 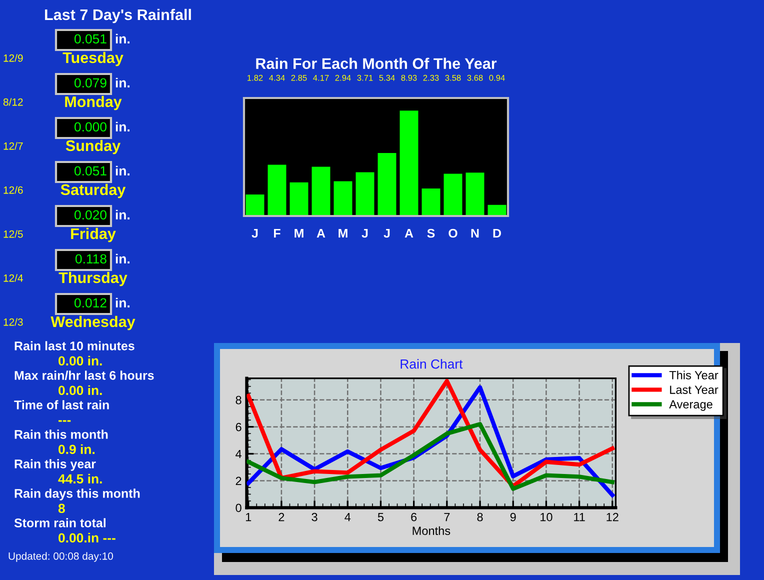 I want to click on data-label: 1.82, so click(x=255, y=77).